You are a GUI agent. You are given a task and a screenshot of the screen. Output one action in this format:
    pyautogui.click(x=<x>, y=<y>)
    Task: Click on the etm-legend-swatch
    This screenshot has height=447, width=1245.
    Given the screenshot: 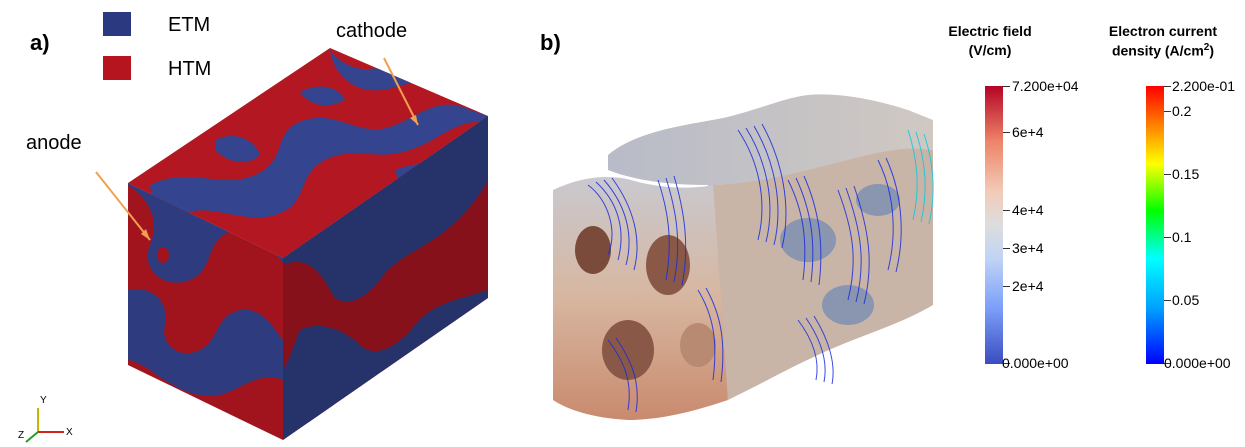 What is the action you would take?
    pyautogui.click(x=117, y=24)
    